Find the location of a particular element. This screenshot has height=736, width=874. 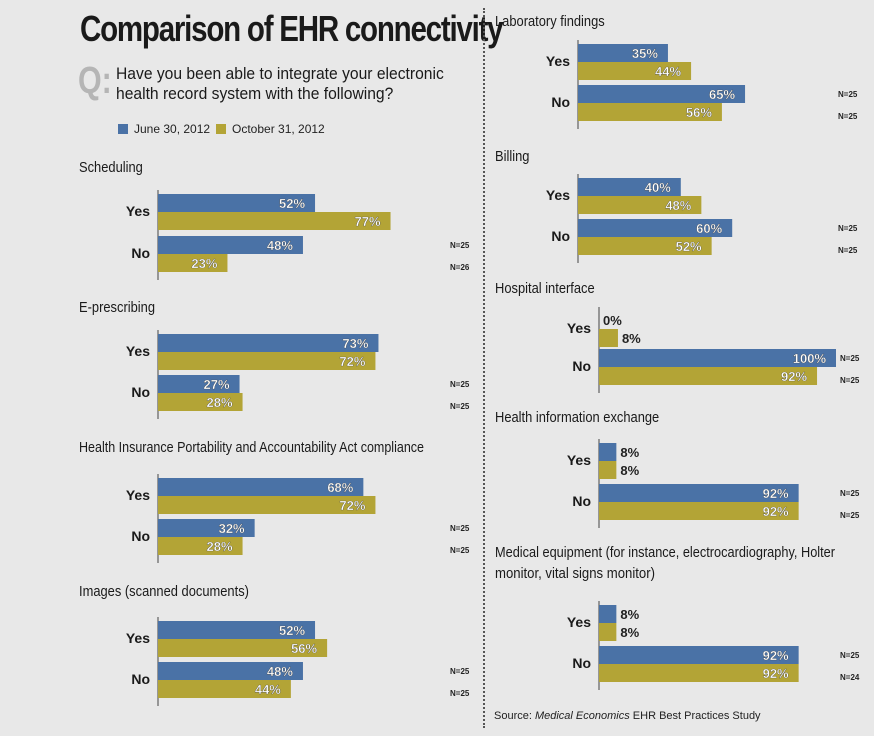

data-label-june-yes: 40% is located at coordinates (658, 187).